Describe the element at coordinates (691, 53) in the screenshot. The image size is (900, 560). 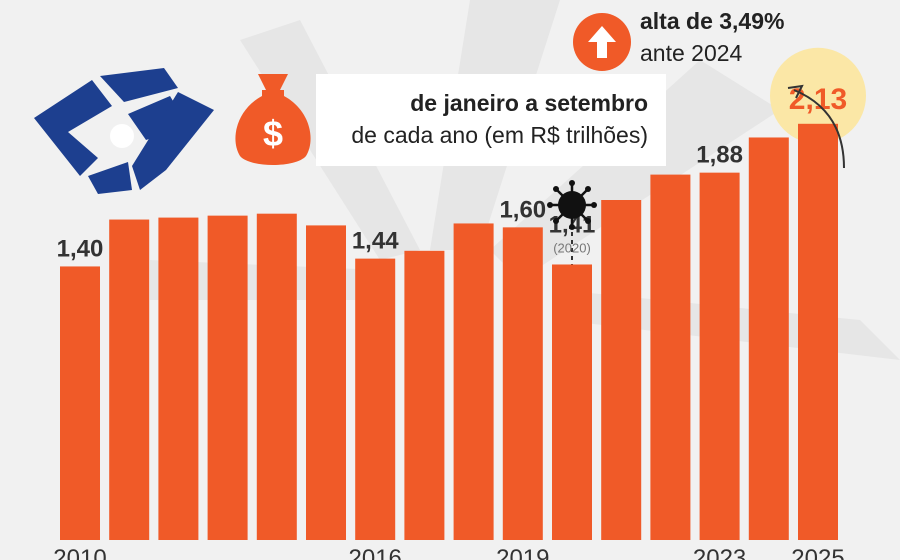
I see `growth-label-line-2: ante 2024` at that location.